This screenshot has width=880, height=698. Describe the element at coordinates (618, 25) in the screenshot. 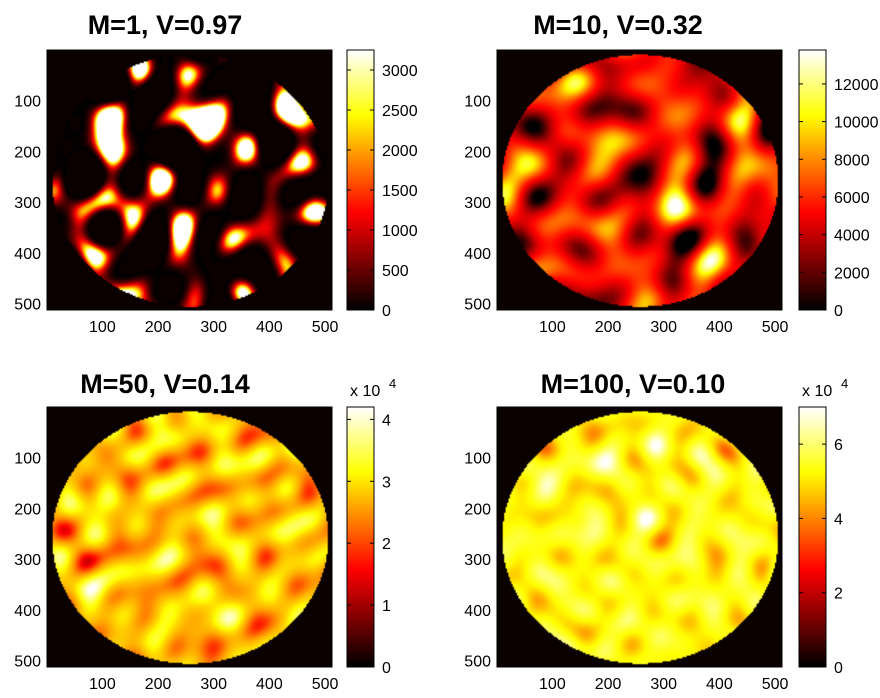

I see `panel-title: M=10, V=0.32` at that location.